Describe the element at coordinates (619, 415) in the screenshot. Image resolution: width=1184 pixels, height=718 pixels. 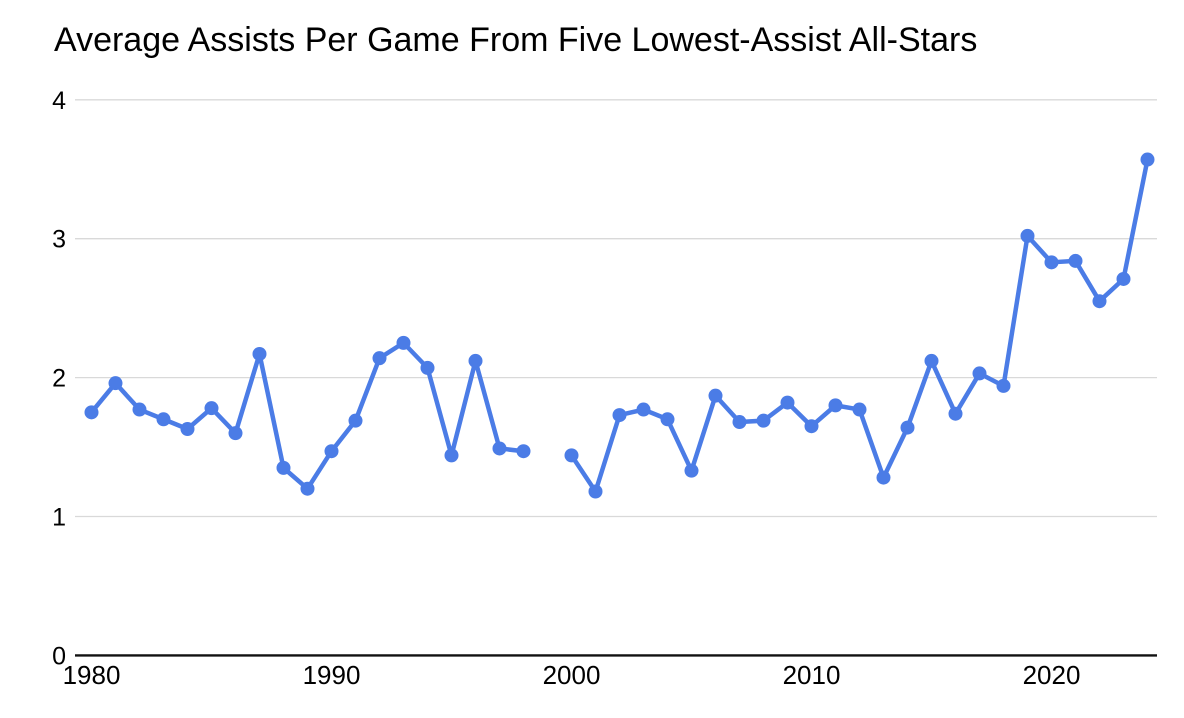
I see `data-point-2002` at that location.